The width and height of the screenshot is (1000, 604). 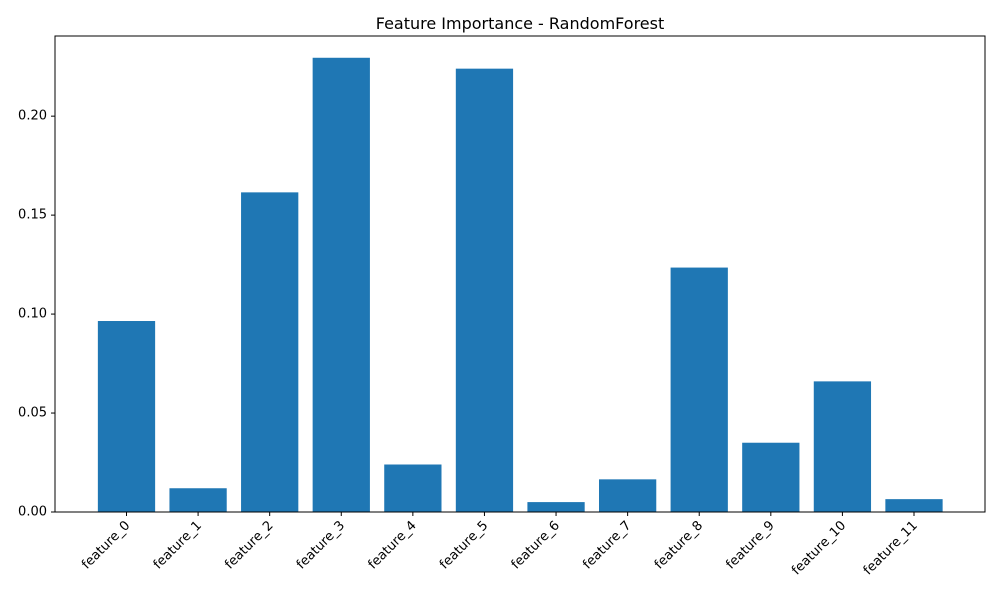 I want to click on x-tick-label-feature_4: feature_4, so click(x=392, y=545).